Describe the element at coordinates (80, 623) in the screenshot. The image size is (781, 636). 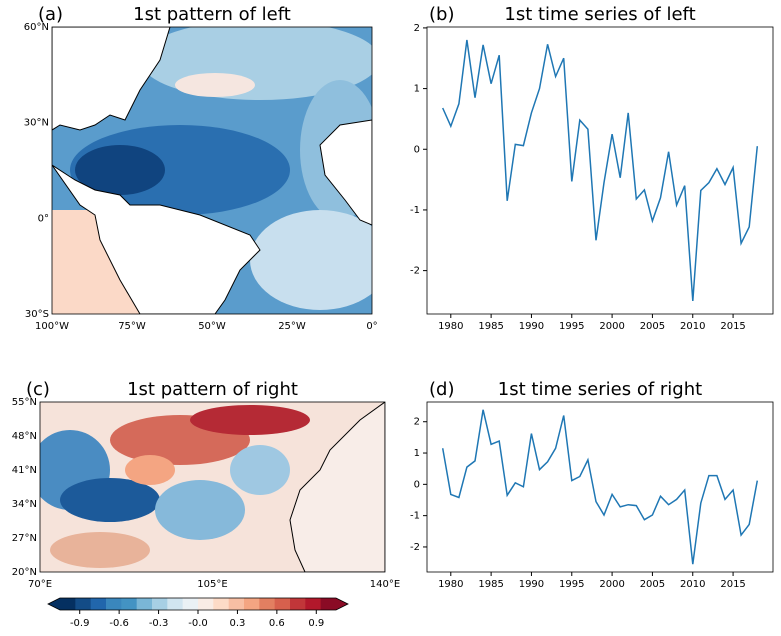
I see `colorbar-tick-label: -0.9` at that location.